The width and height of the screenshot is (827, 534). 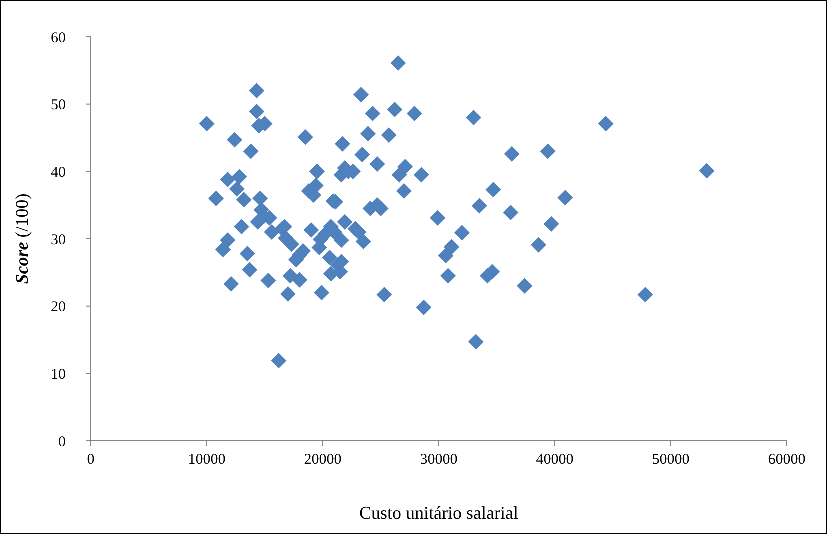 What do you see at coordinates (58, 240) in the screenshot?
I see `y-tick-label: 30` at bounding box center [58, 240].